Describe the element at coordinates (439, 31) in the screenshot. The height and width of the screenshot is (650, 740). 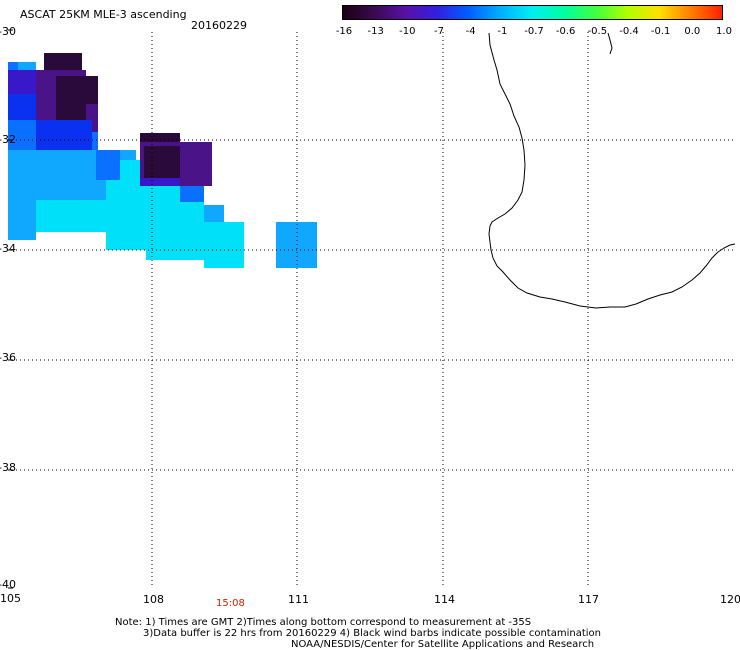
I see `colorbar-label: -7` at that location.